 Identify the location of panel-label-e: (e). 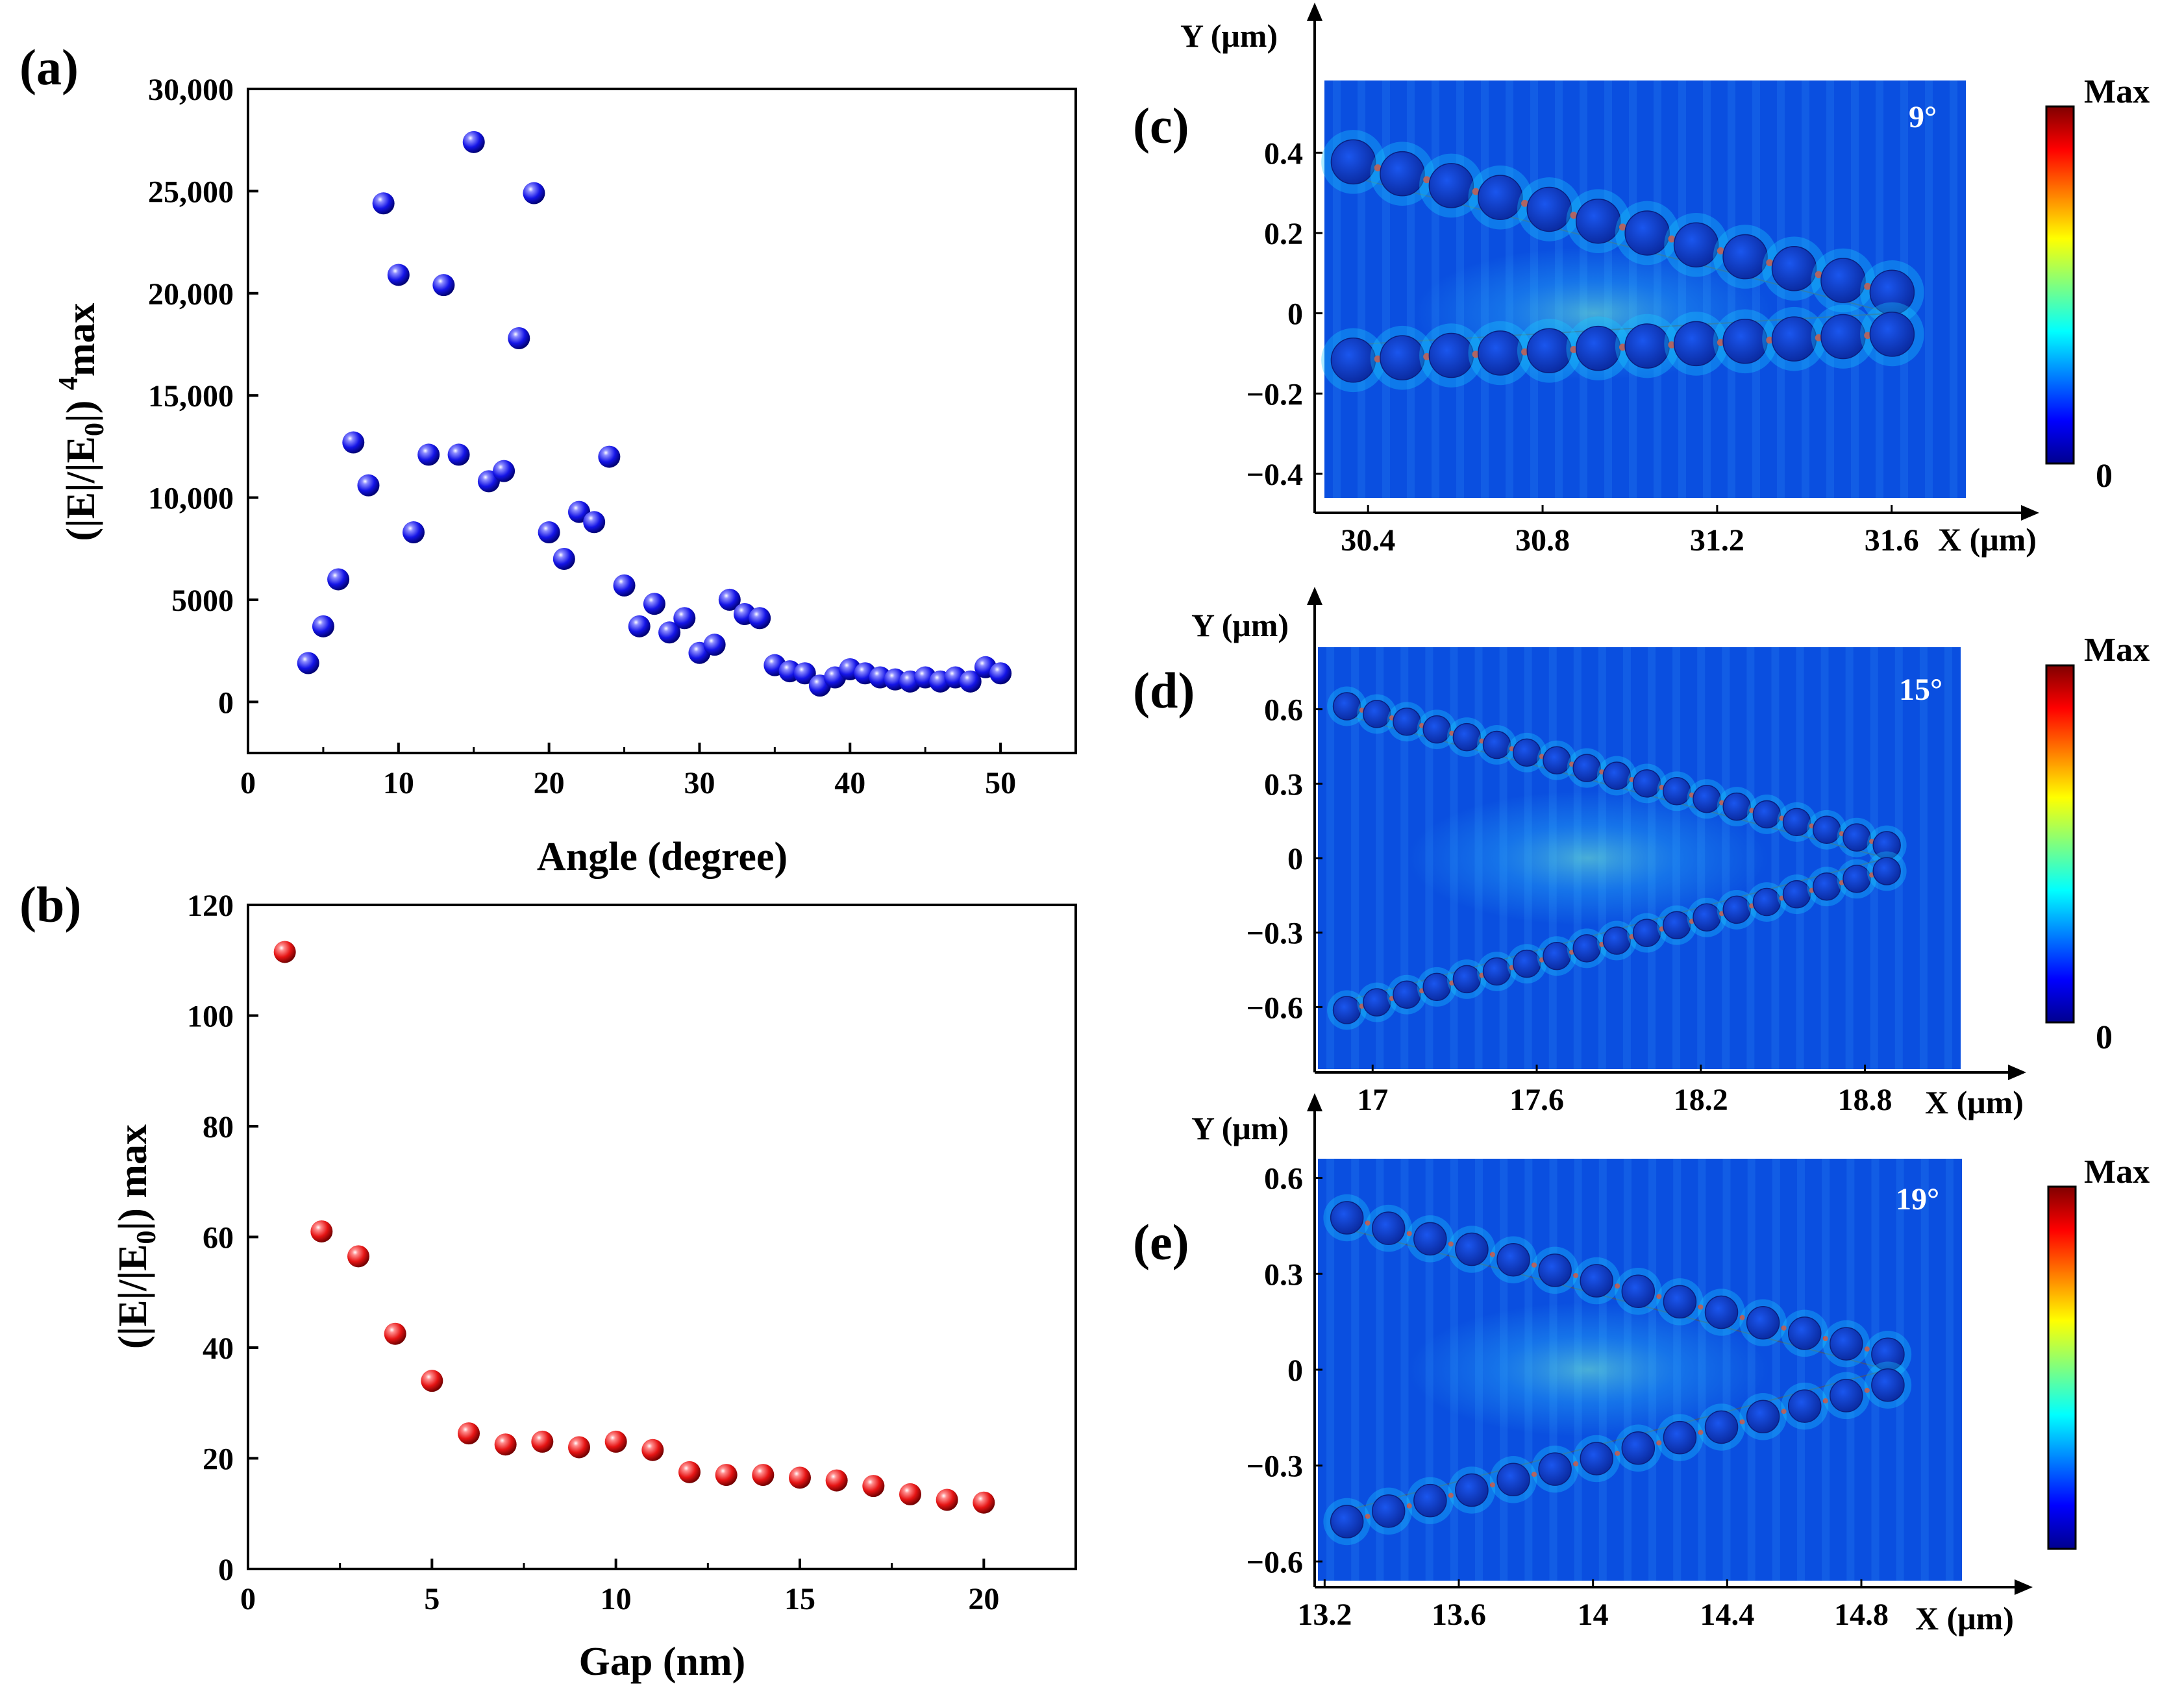
(1161, 1242).